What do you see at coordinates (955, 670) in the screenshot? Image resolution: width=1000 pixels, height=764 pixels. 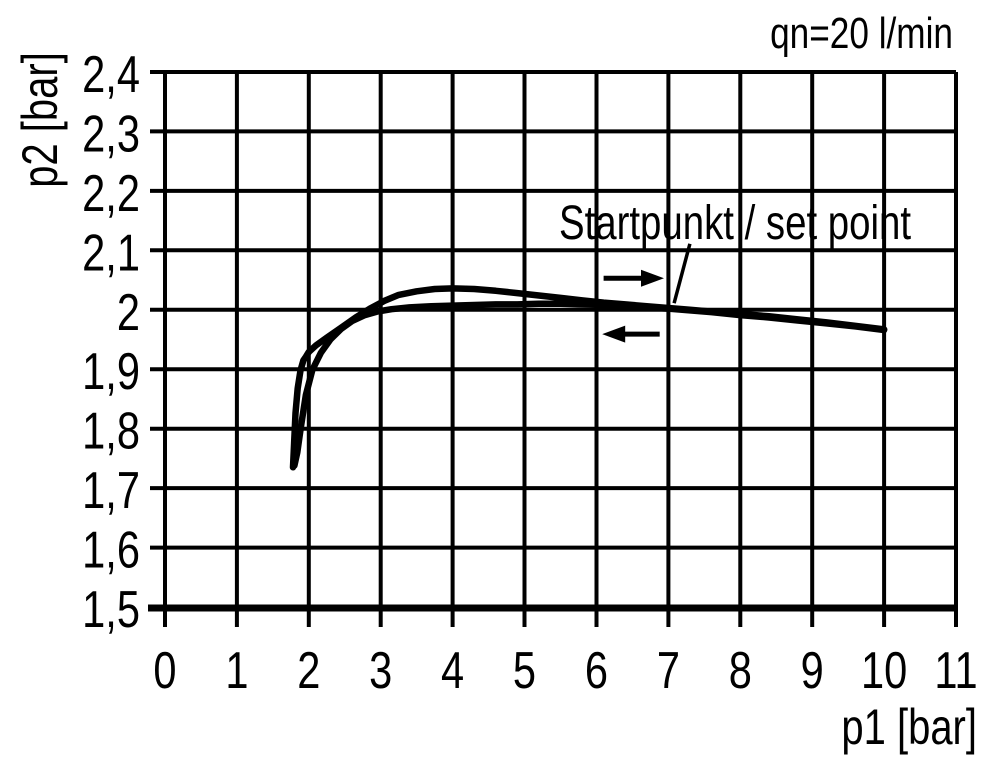 I see `x-tick-label: 11` at bounding box center [955, 670].